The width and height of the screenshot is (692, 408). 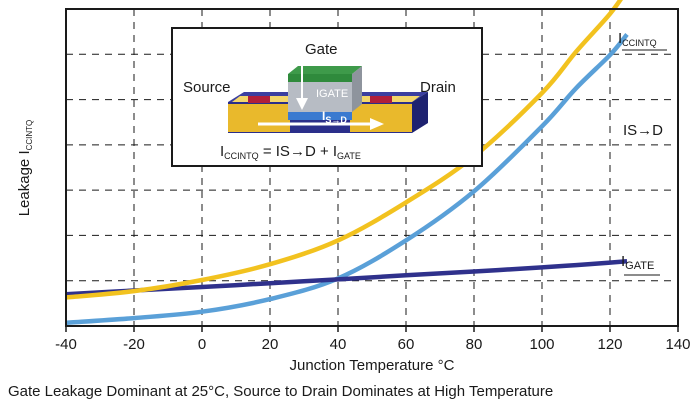 I want to click on series-line-igate, so click(x=346, y=278).